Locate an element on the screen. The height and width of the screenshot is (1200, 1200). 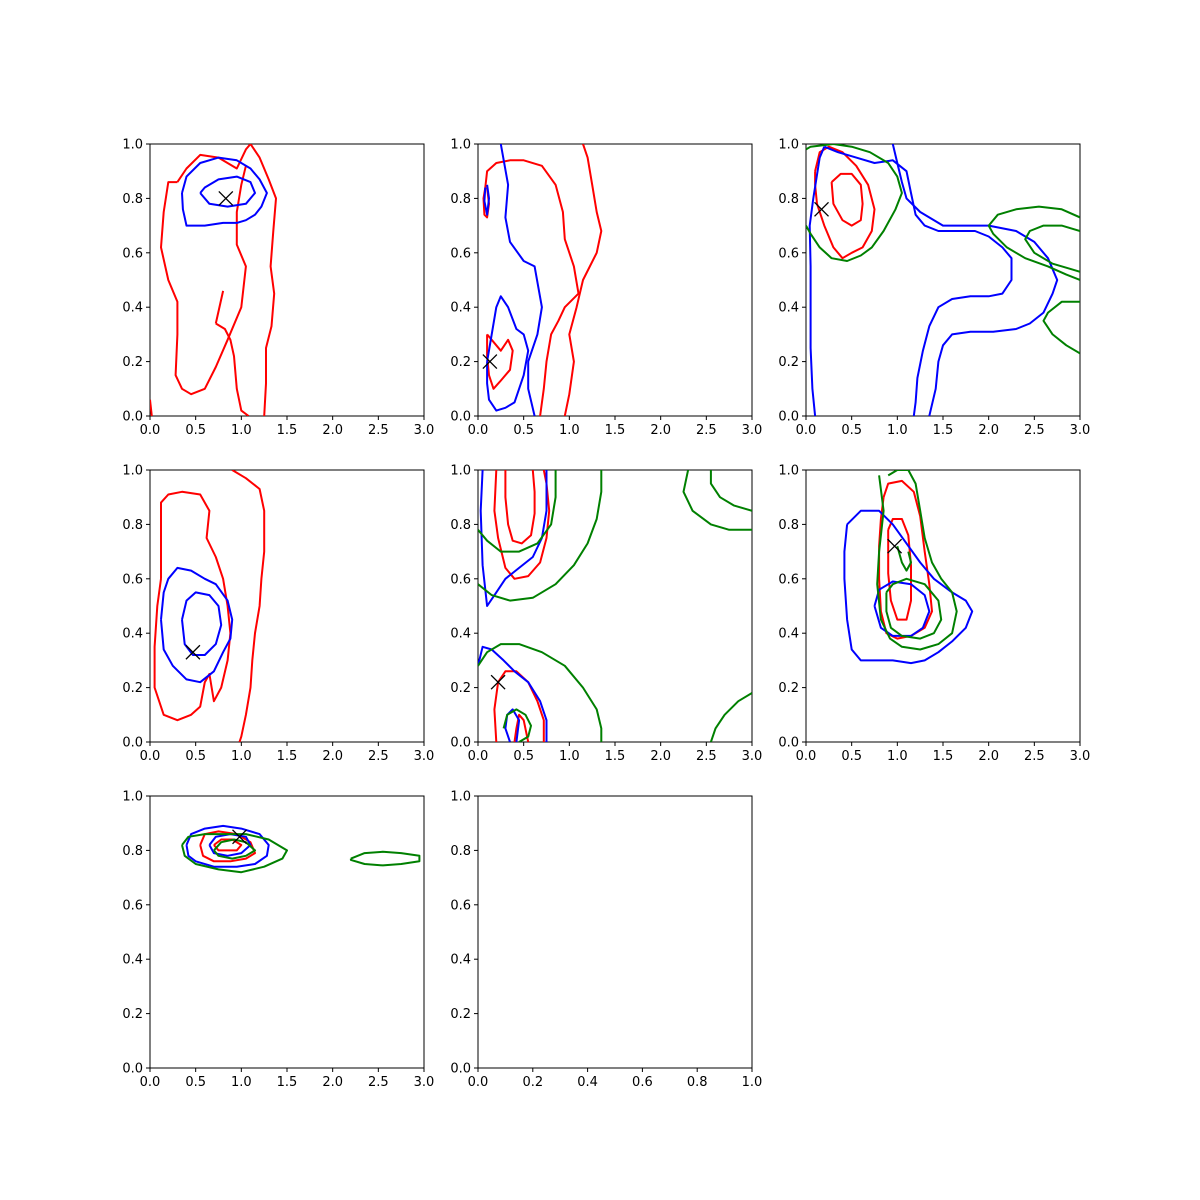
subplot-6: 0.0 0.5 1.0 1.5 2.0 2.5 3.0 0.0 0.2 0.4 0.6 0.8 1.0 is located at coordinates (934, 614).